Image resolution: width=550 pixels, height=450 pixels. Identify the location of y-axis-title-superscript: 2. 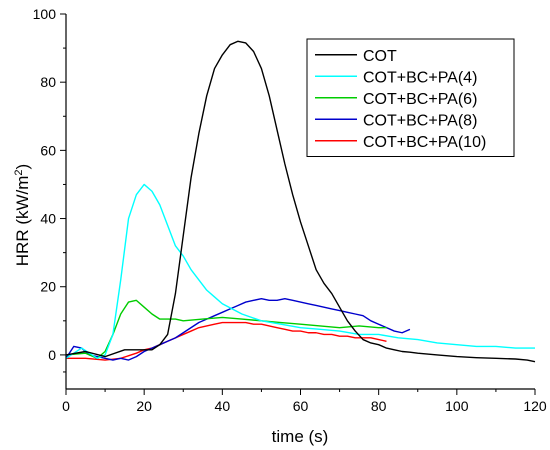
(19, 172).